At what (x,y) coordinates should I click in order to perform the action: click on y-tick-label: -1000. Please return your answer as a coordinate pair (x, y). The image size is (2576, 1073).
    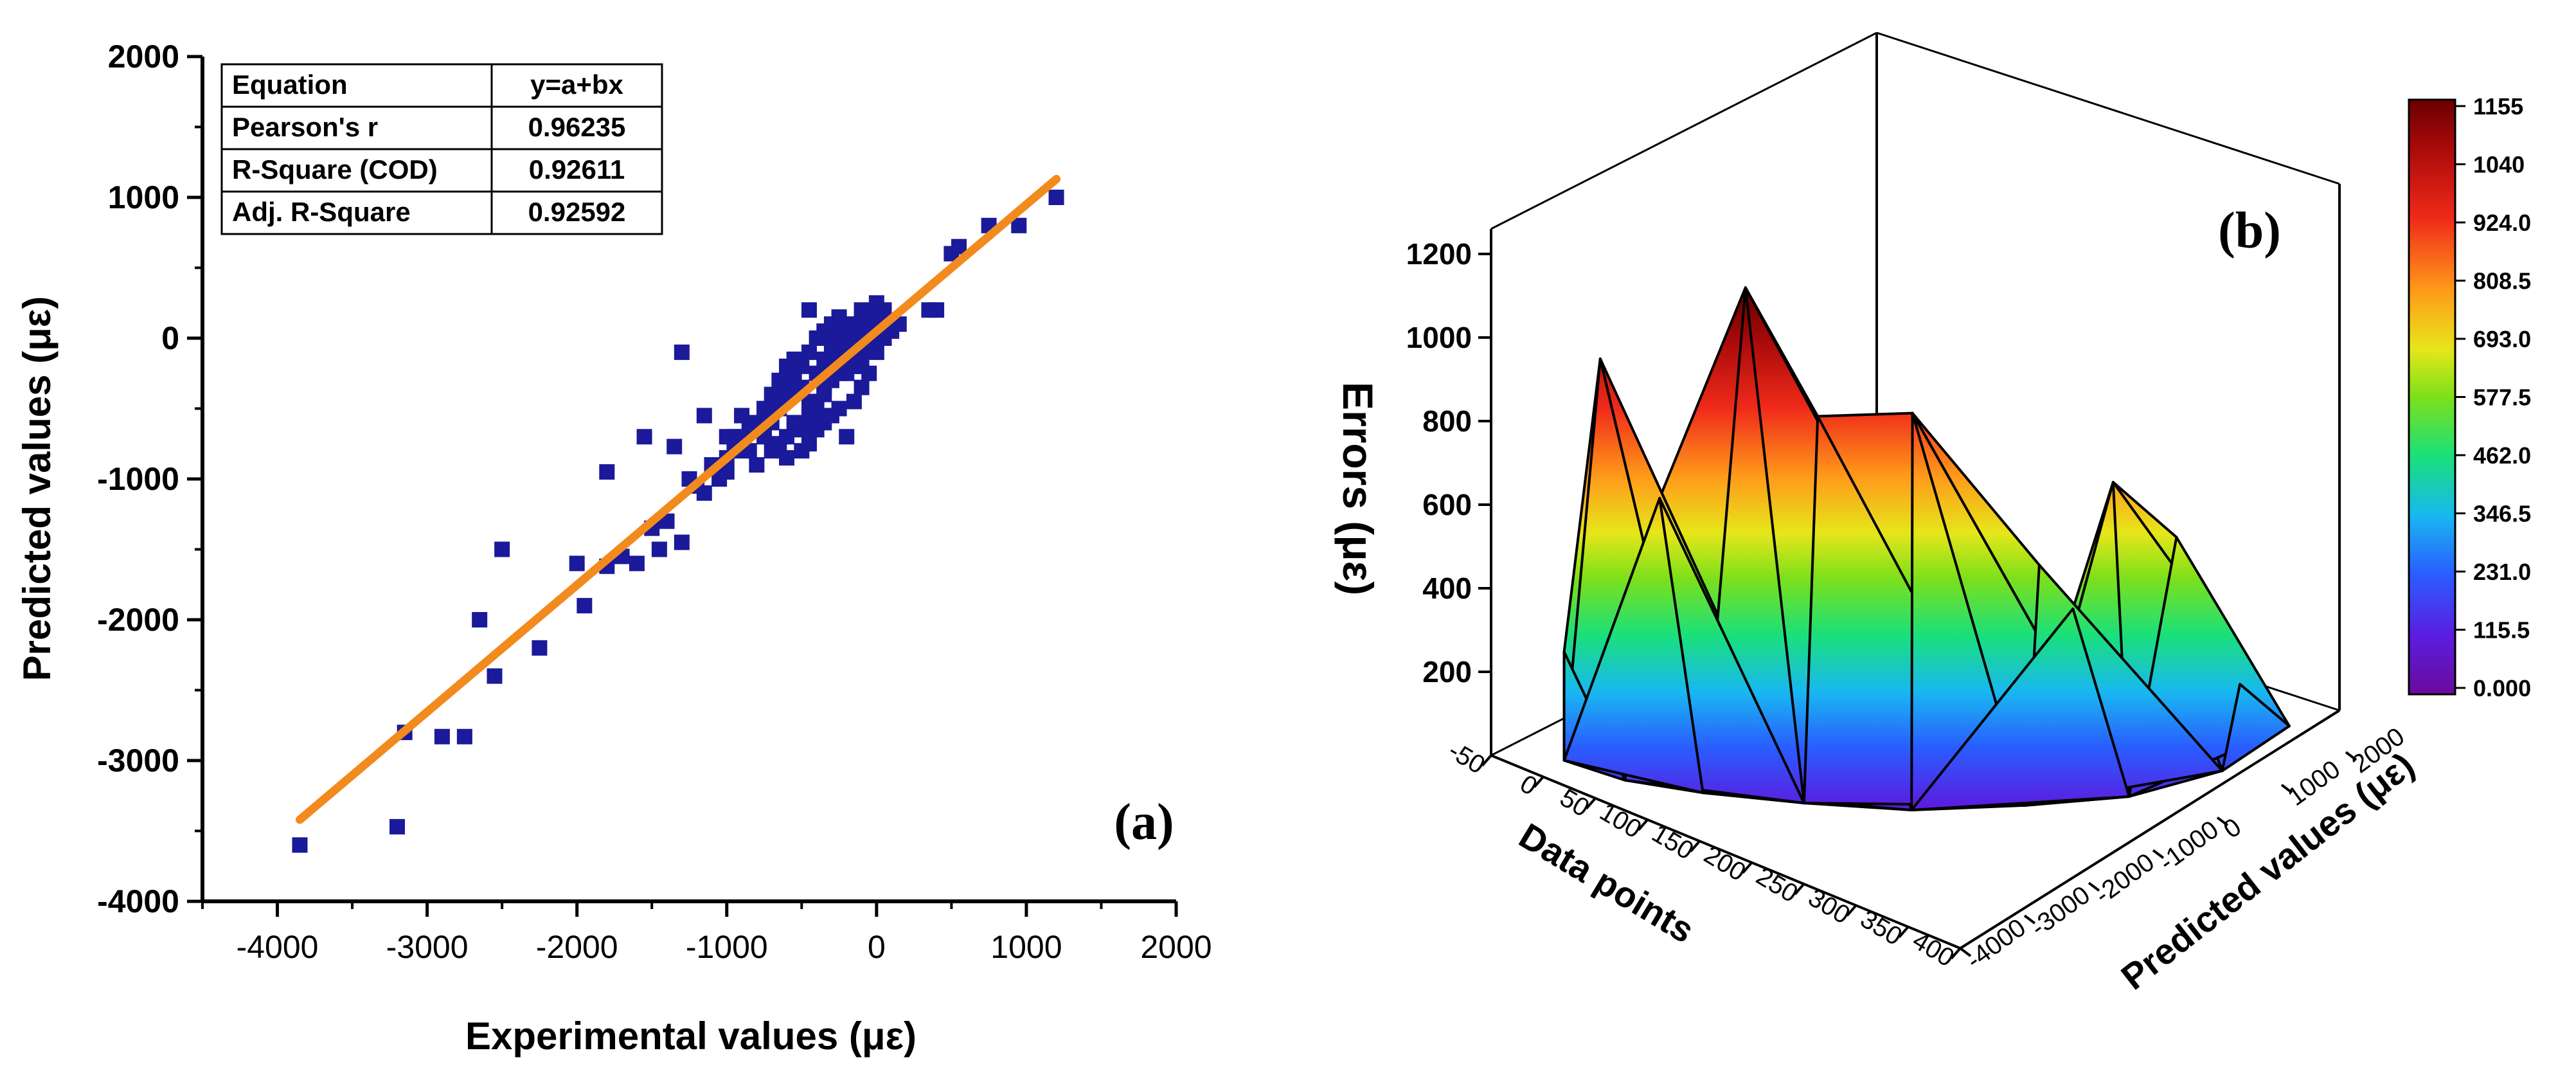
    Looking at the image, I should click on (138, 479).